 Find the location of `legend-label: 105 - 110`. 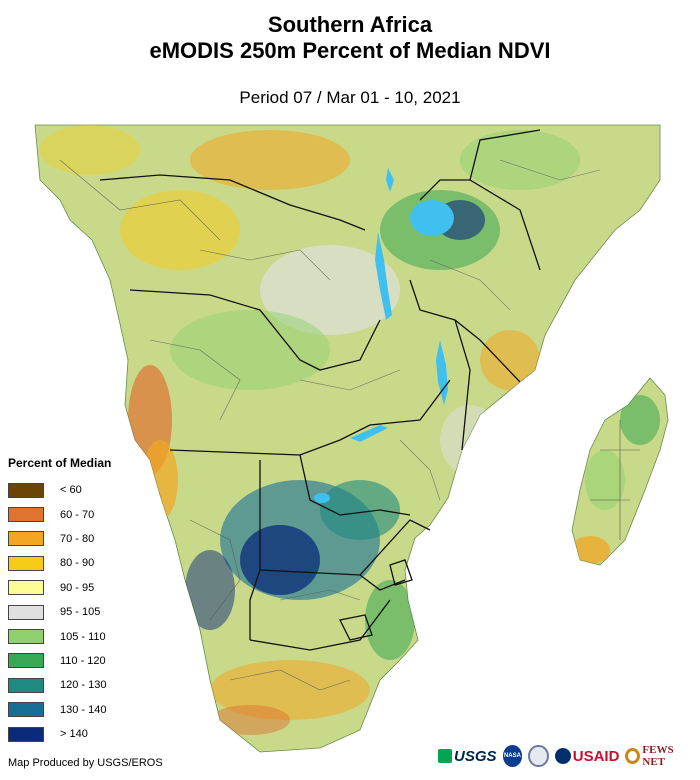

legend-label: 105 - 110 is located at coordinates (83, 636).